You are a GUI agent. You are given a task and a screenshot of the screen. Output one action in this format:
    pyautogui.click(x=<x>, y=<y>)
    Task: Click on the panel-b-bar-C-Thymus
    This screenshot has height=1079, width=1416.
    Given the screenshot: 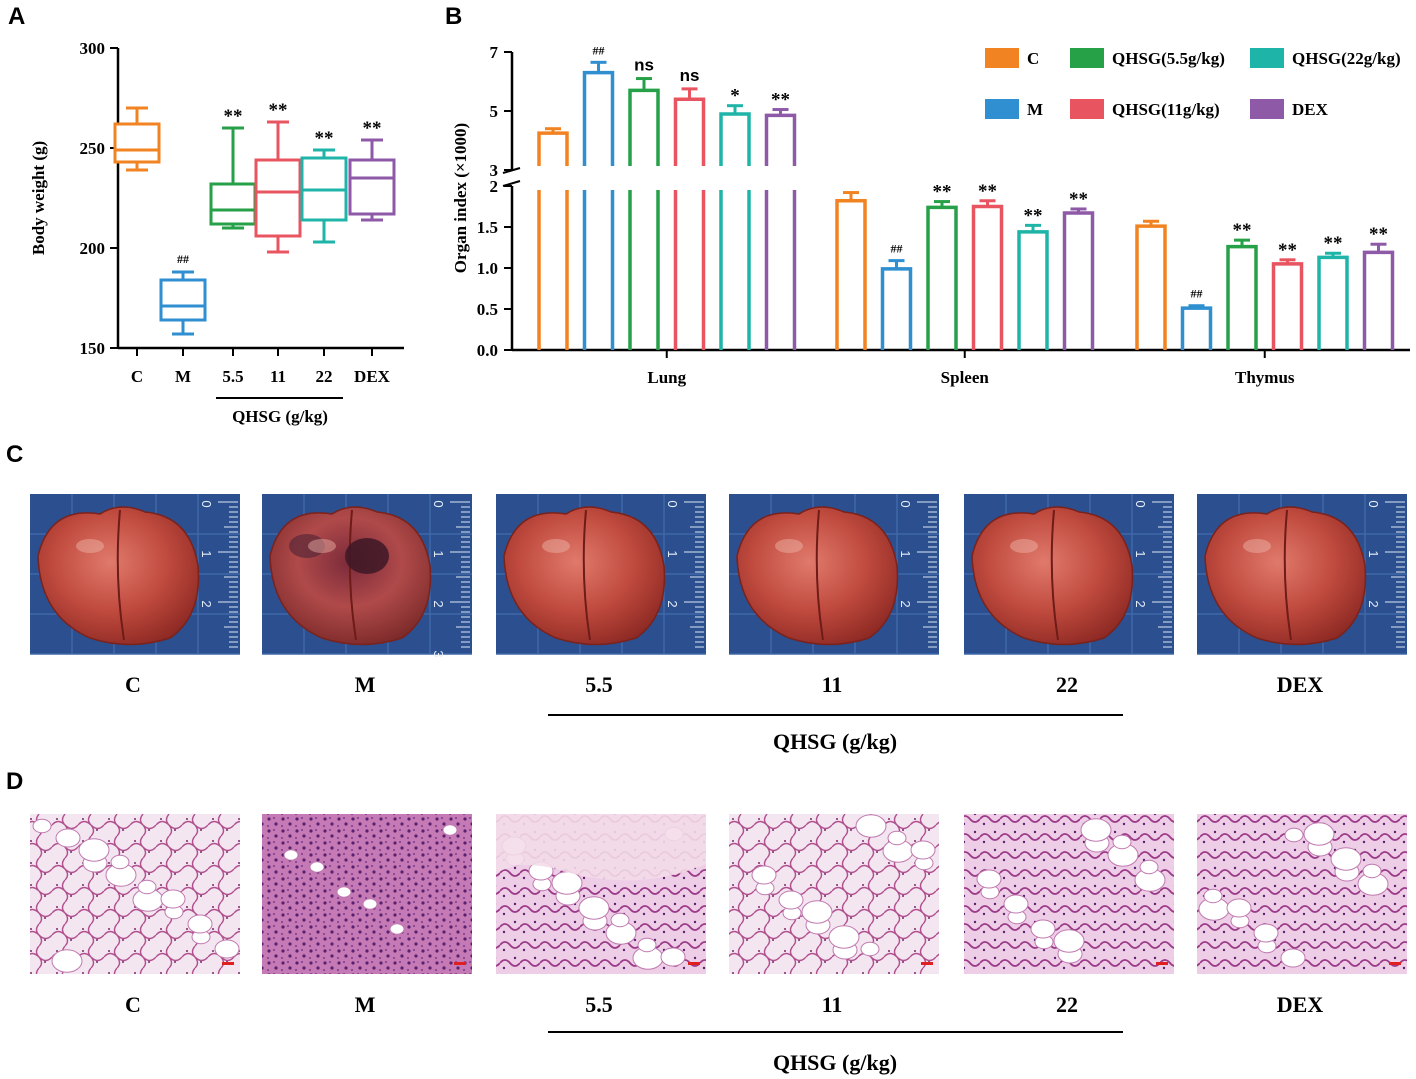 What is the action you would take?
    pyautogui.click(x=1151, y=284)
    